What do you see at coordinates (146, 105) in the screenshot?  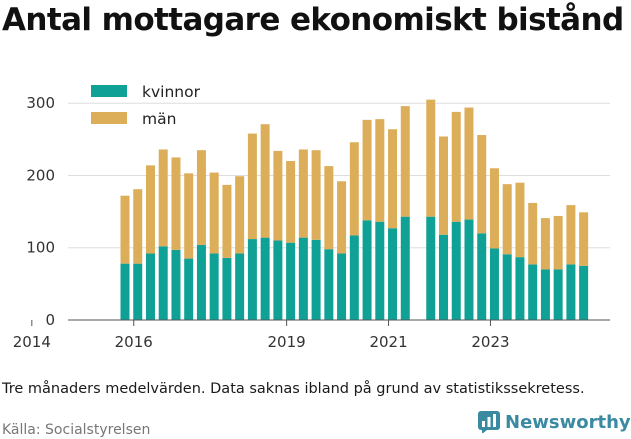 I see `legend: kvinnor män` at bounding box center [146, 105].